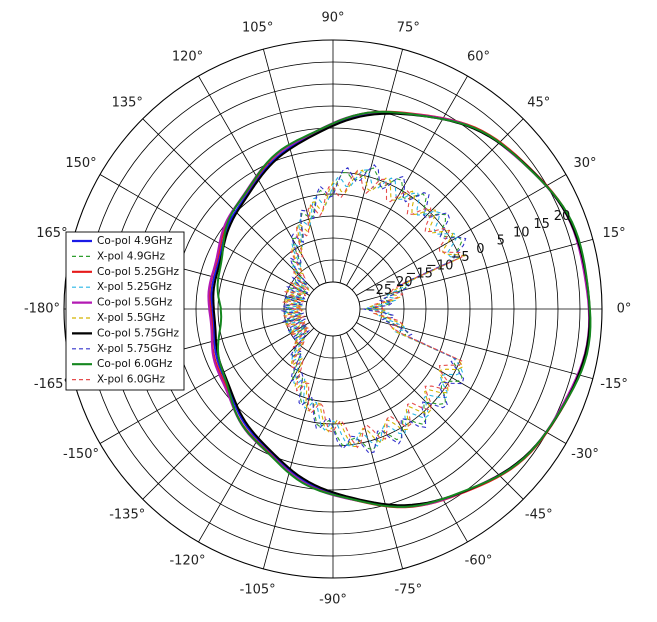  What do you see at coordinates (134, 349) in the screenshot?
I see `legend-label: X-pol 5.75GHz` at bounding box center [134, 349].